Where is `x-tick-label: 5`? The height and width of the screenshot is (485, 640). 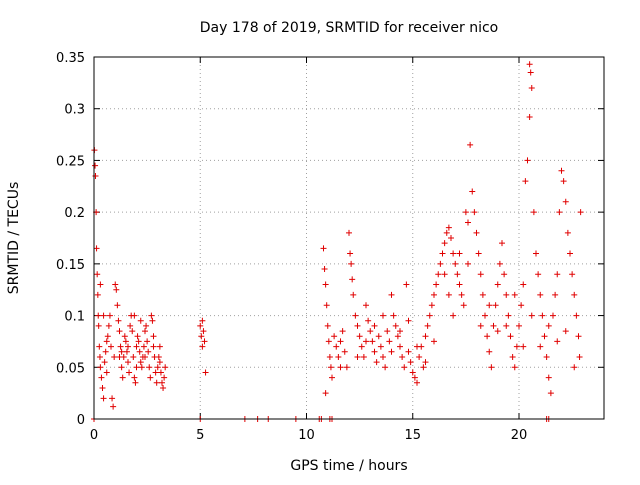 x-tick-label: 5 is located at coordinates (200, 435).